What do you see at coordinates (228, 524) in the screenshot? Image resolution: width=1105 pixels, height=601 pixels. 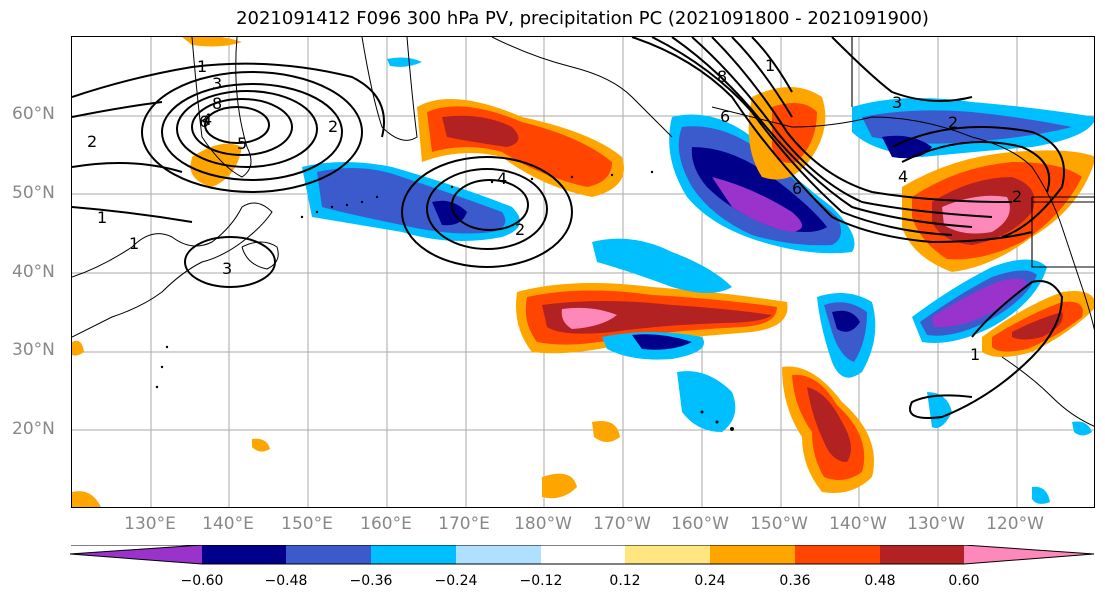 I see `lon-label: 140°E` at bounding box center [228, 524].